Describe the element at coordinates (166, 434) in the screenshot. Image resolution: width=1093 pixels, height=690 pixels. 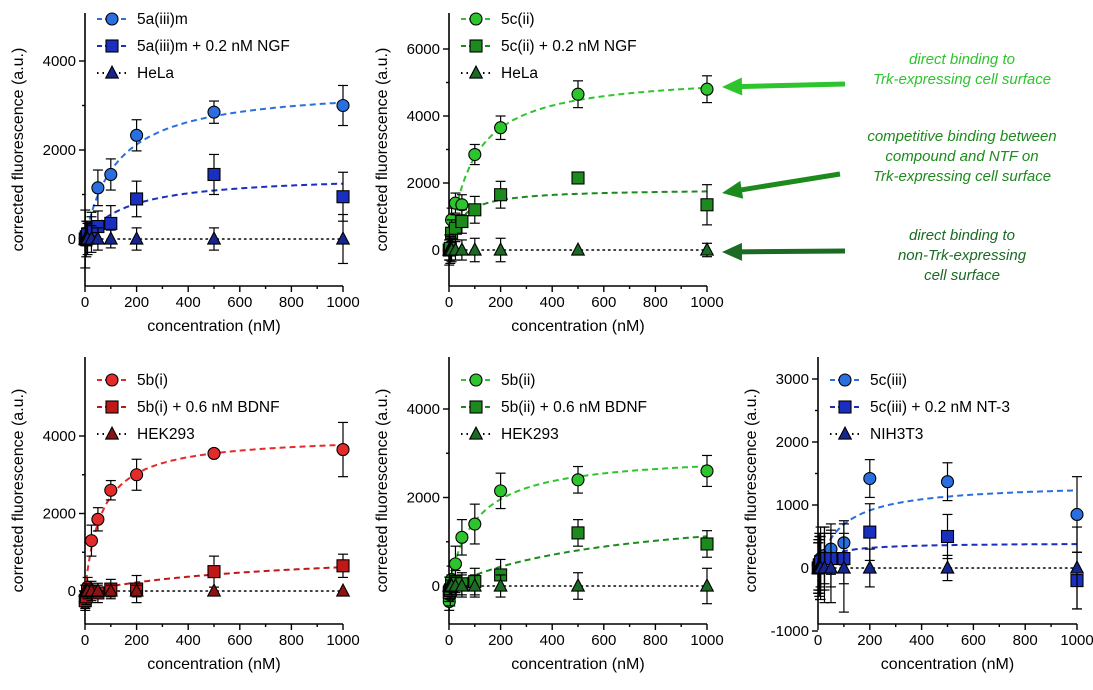
I see `legend-label: HEK293` at that location.